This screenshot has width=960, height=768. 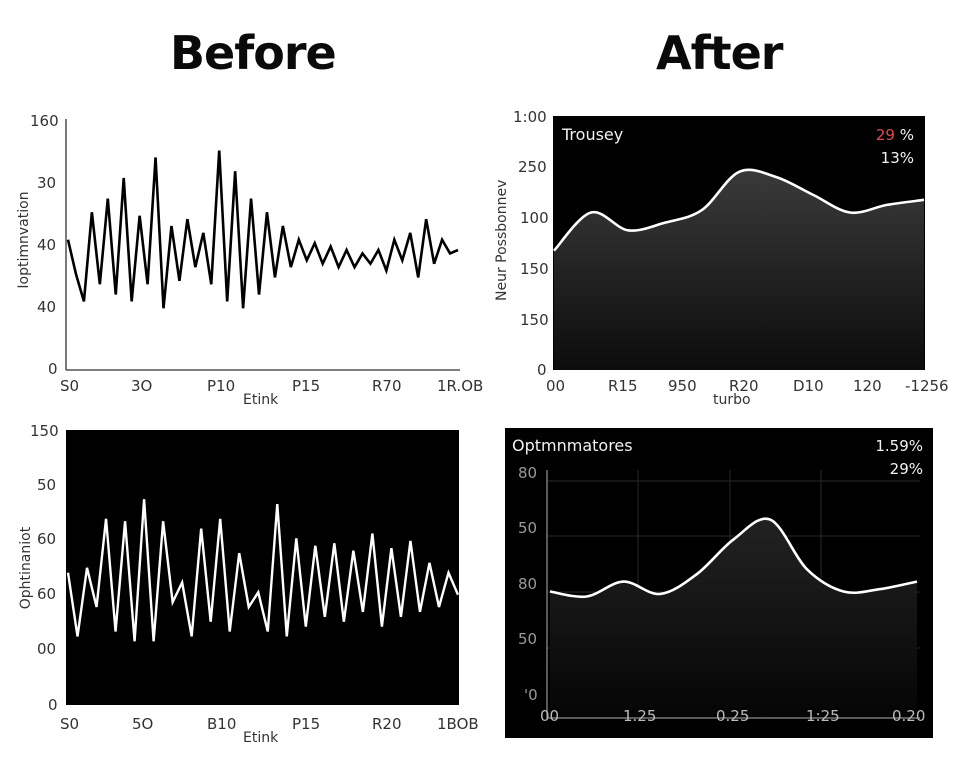 What do you see at coordinates (47, 649) in the screenshot?
I see `y-tick: 00` at bounding box center [47, 649].